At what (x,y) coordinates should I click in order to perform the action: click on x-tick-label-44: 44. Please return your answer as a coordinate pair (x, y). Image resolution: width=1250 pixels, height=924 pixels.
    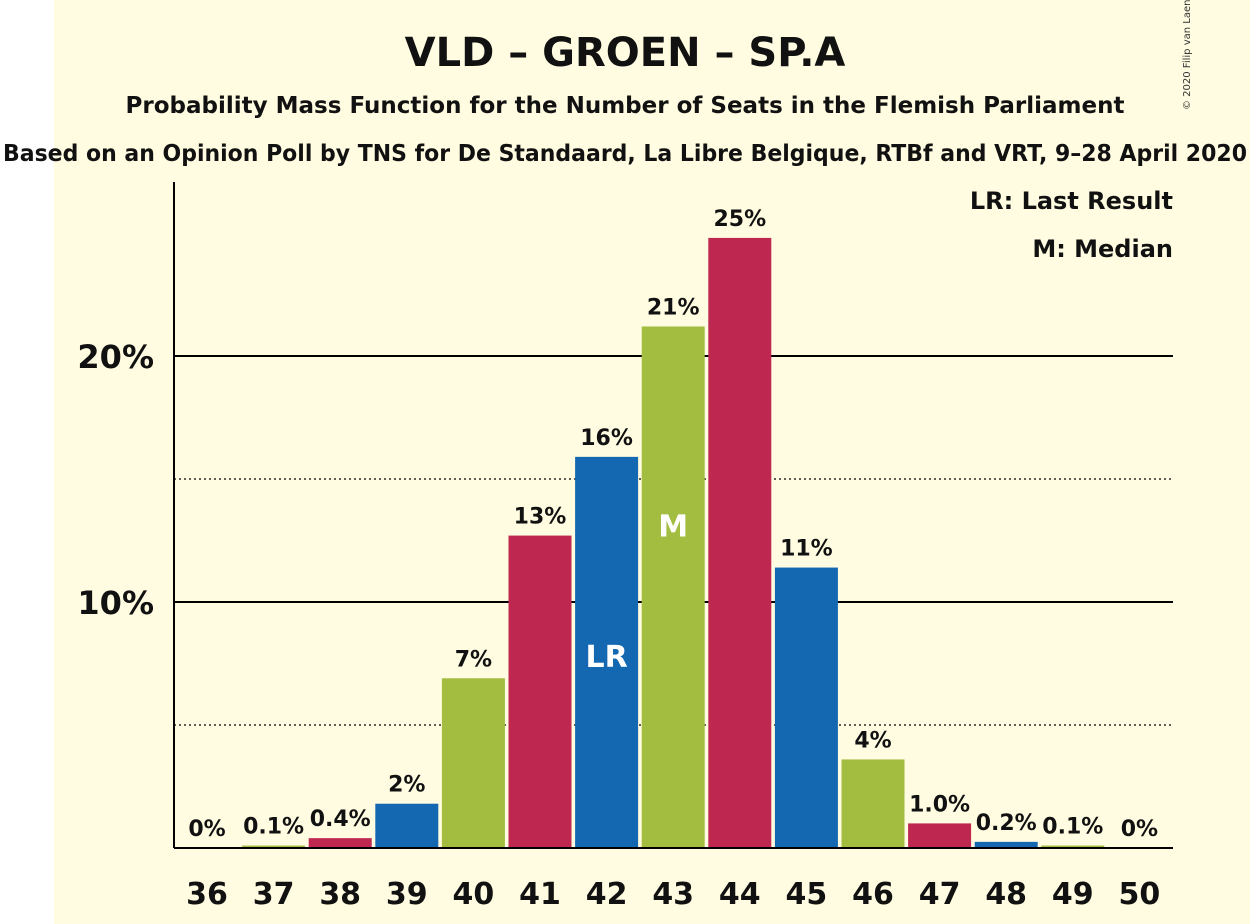
    Looking at the image, I should click on (740, 894).